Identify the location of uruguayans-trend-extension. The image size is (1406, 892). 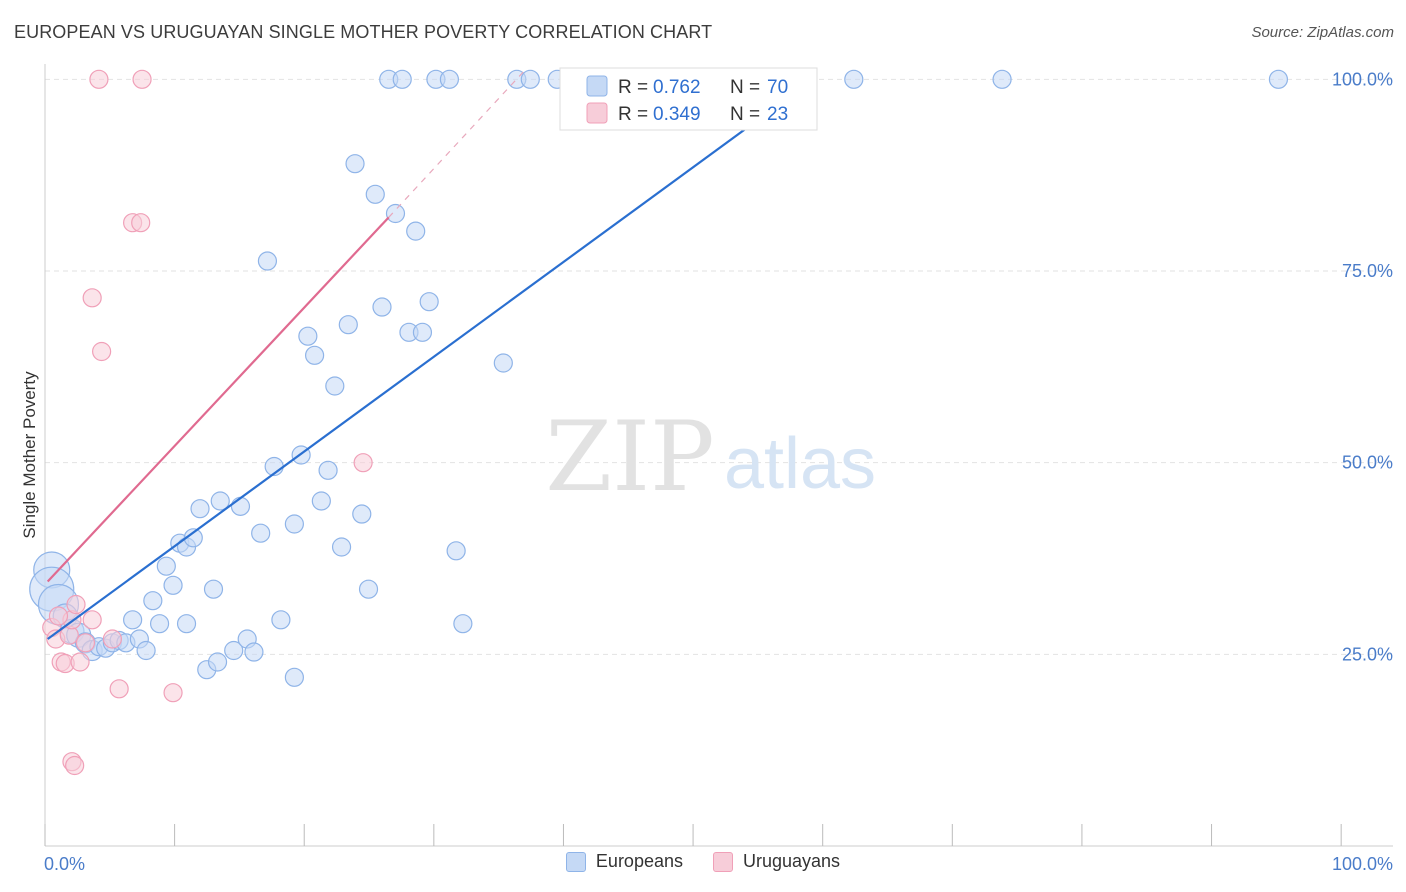
(456, 144).